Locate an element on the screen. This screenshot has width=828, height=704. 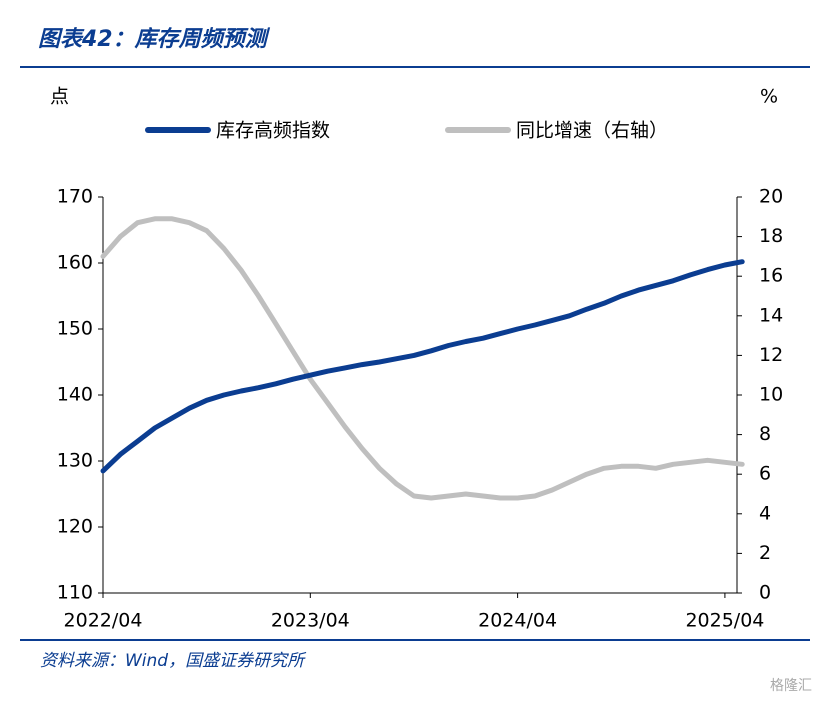
y2-tick-label: 10 is located at coordinates (771, 395).